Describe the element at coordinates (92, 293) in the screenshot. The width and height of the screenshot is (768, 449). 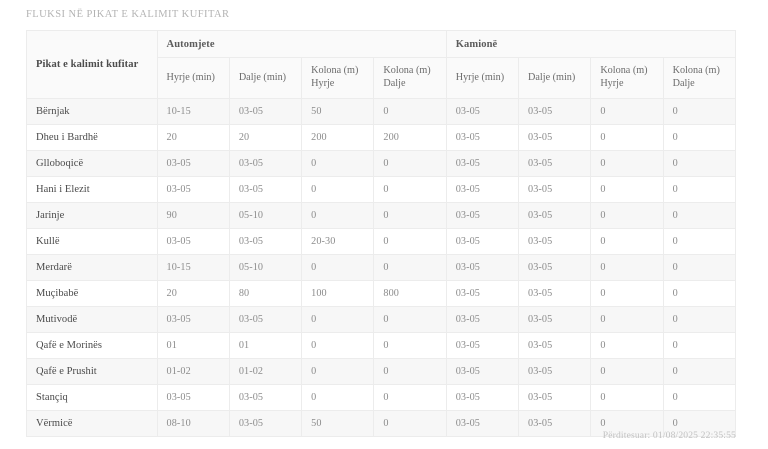
I see `row-header-crossing-point: Muçibabë` at that location.